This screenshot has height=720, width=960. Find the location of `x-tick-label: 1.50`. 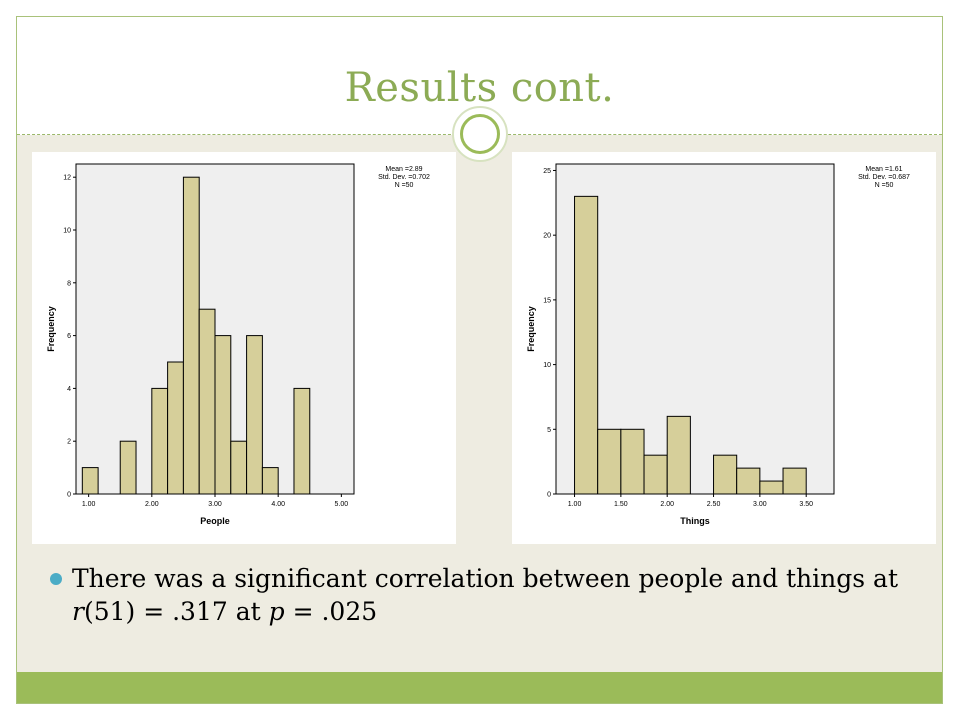

x-tick-label: 1.50 is located at coordinates (621, 504).